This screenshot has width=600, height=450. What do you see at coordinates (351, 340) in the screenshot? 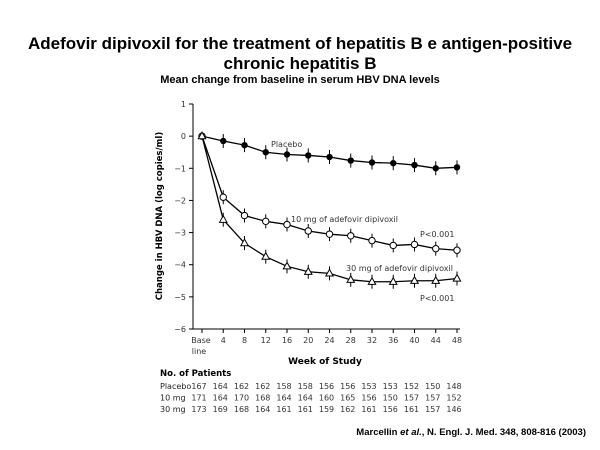
I see `x-tick-label: 28` at bounding box center [351, 340].